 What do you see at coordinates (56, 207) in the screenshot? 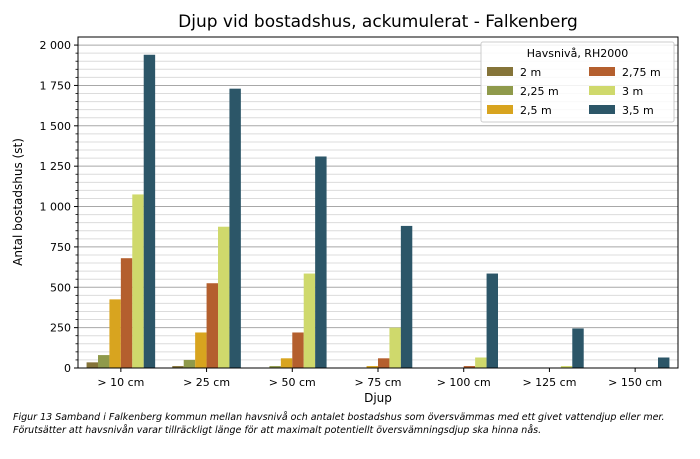
I see `y-tick-label: 1 000` at bounding box center [56, 207].